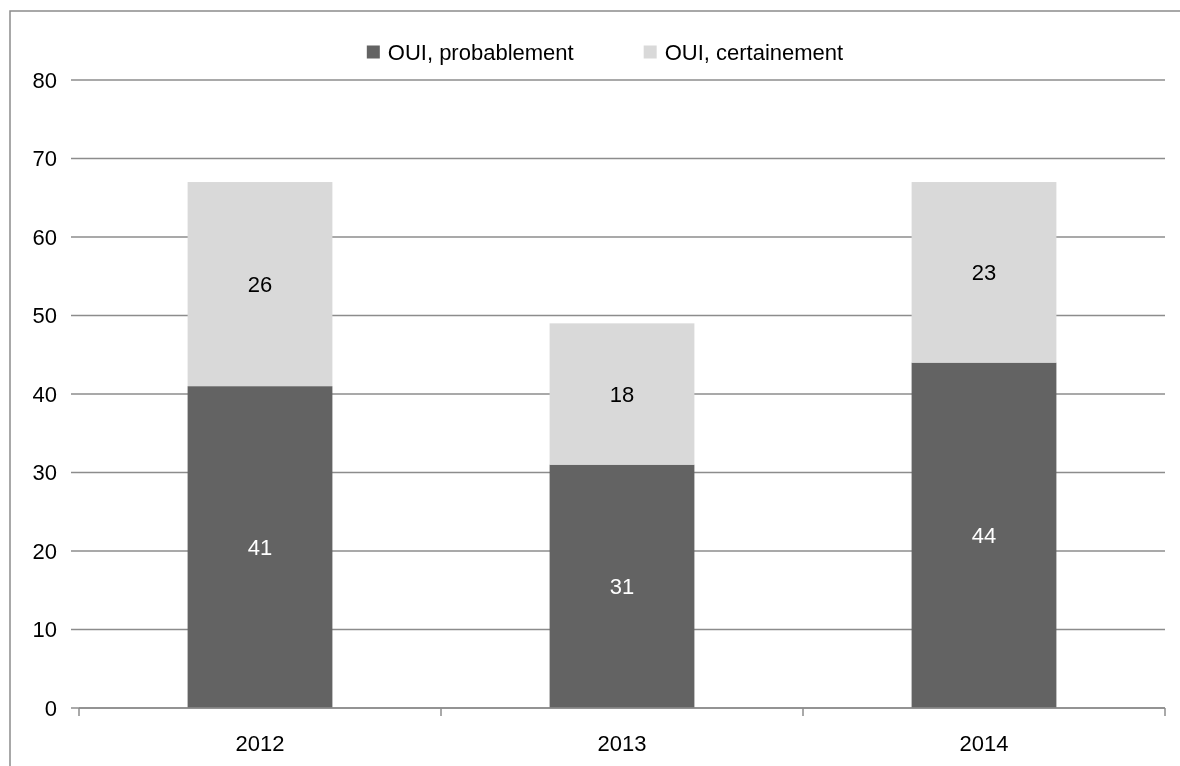  What do you see at coordinates (984, 743) in the screenshot?
I see `x-tick-label: 2014` at bounding box center [984, 743].